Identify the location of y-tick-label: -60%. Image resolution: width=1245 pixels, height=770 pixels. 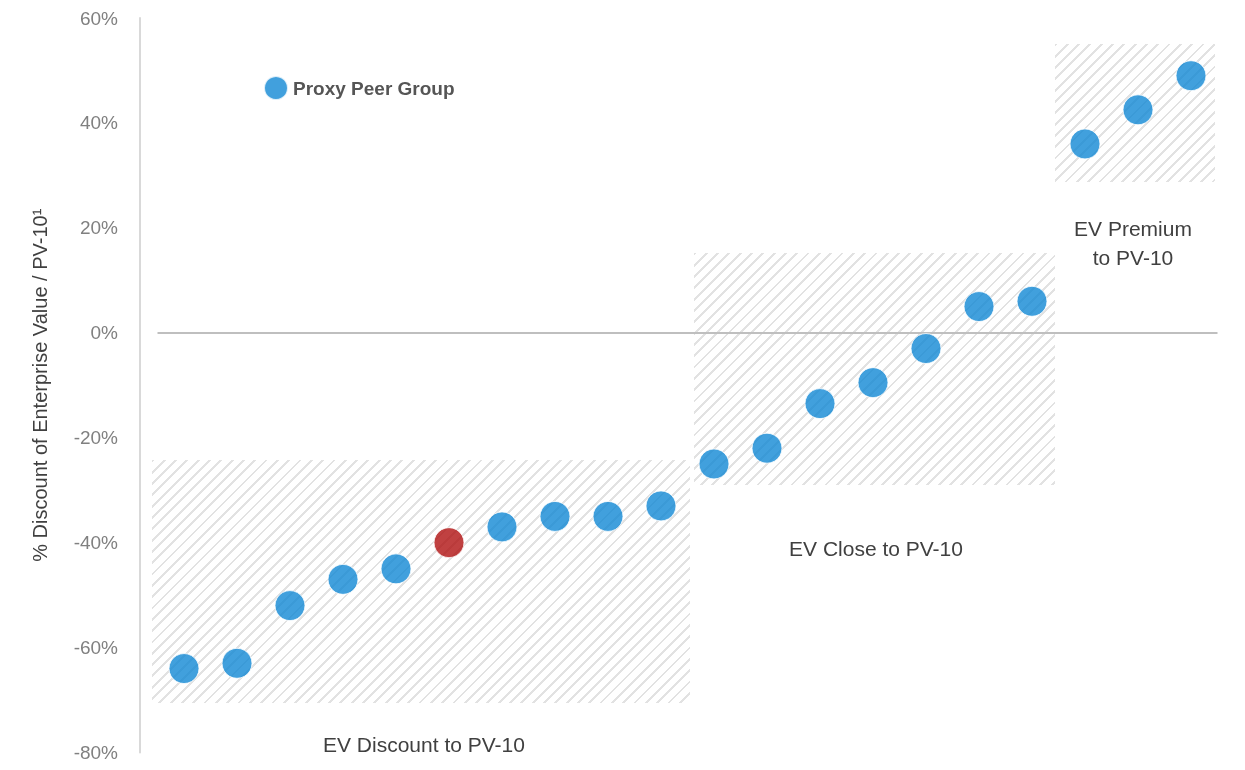
(96, 648).